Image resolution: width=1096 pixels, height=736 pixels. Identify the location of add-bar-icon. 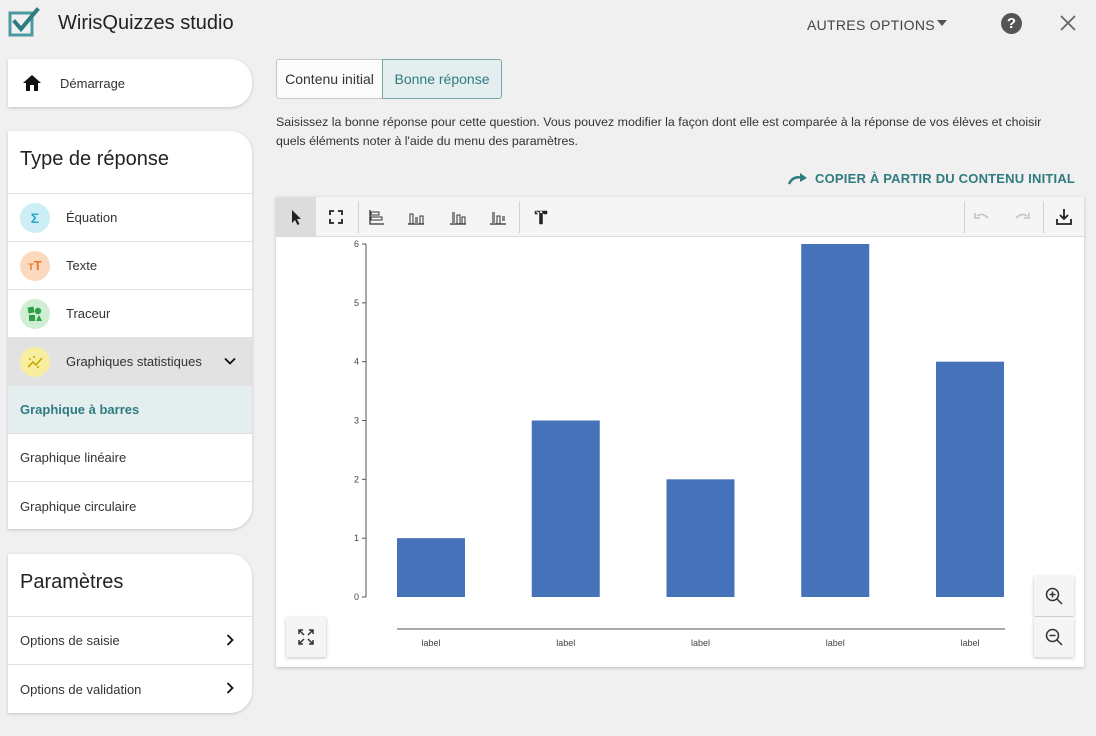
(458, 218).